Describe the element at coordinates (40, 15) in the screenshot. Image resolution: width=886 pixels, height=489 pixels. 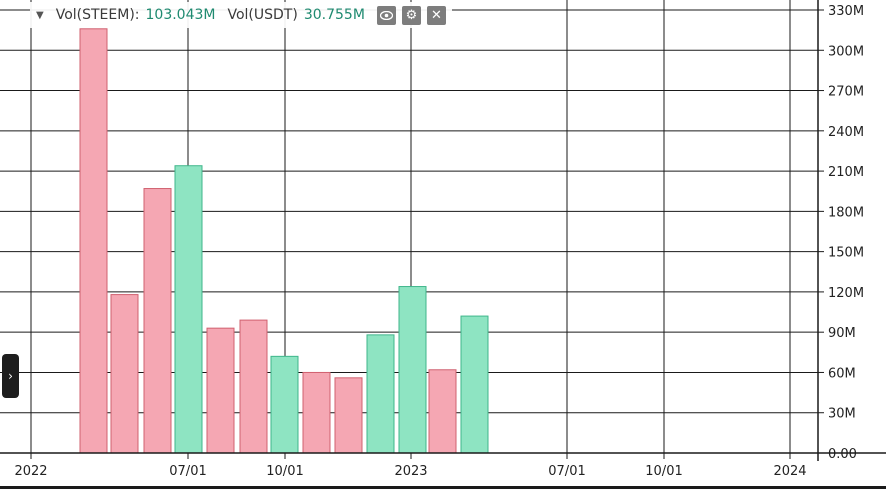
I see `chevron-down-icon: ▼` at that location.